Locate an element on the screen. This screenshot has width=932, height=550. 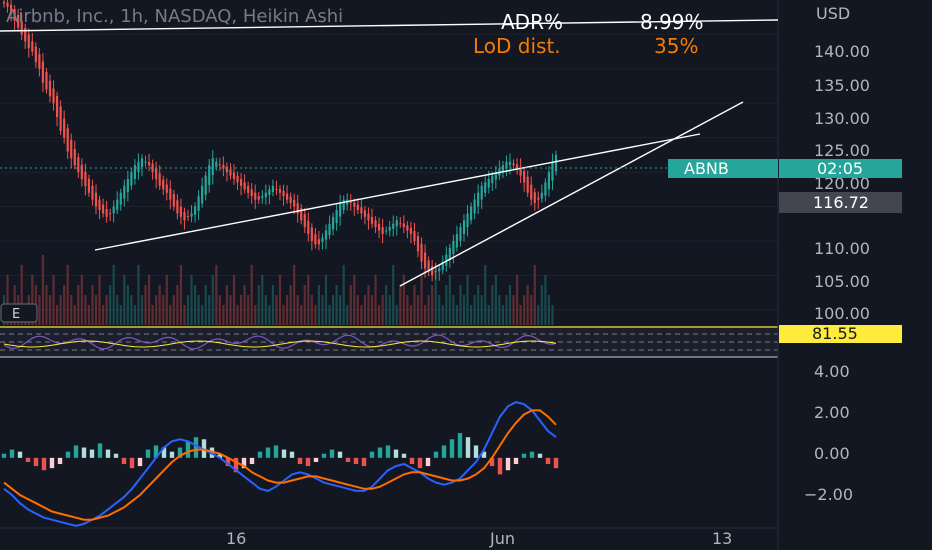
rising-wedge-lower-line is located at coordinates (571, 194).